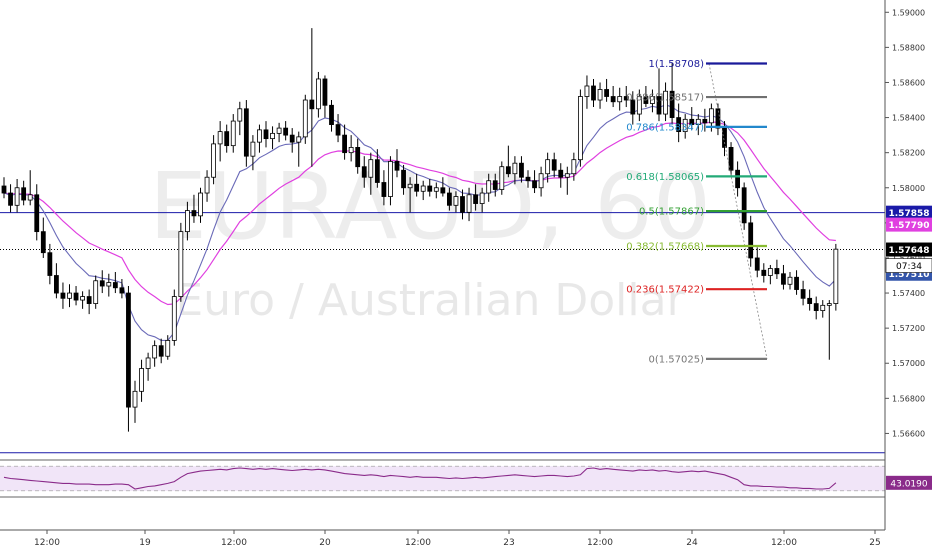 This screenshot has width=932, height=554. Describe the element at coordinates (430, 300) in the screenshot. I see `watermark-description: Euro / Australian Dollar` at that location.